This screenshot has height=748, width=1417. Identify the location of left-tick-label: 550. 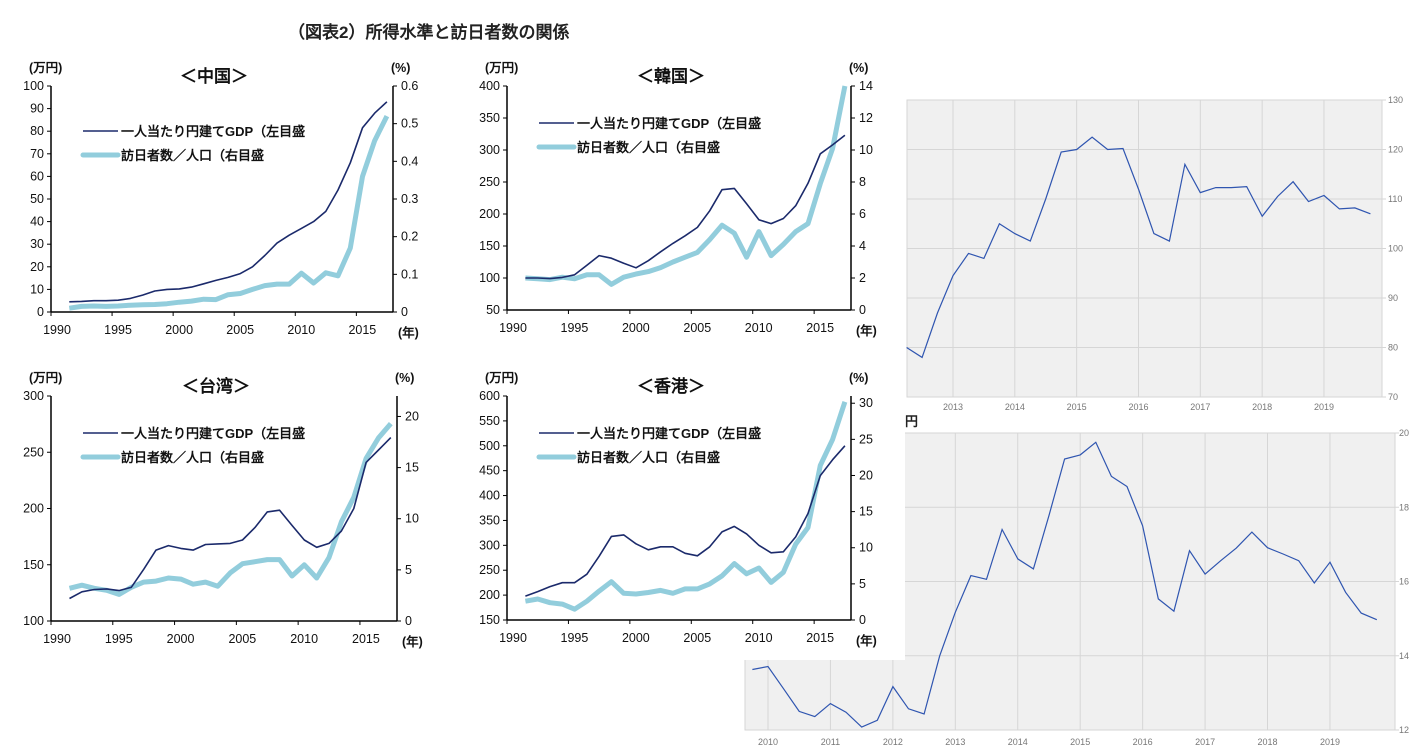
(489, 421).